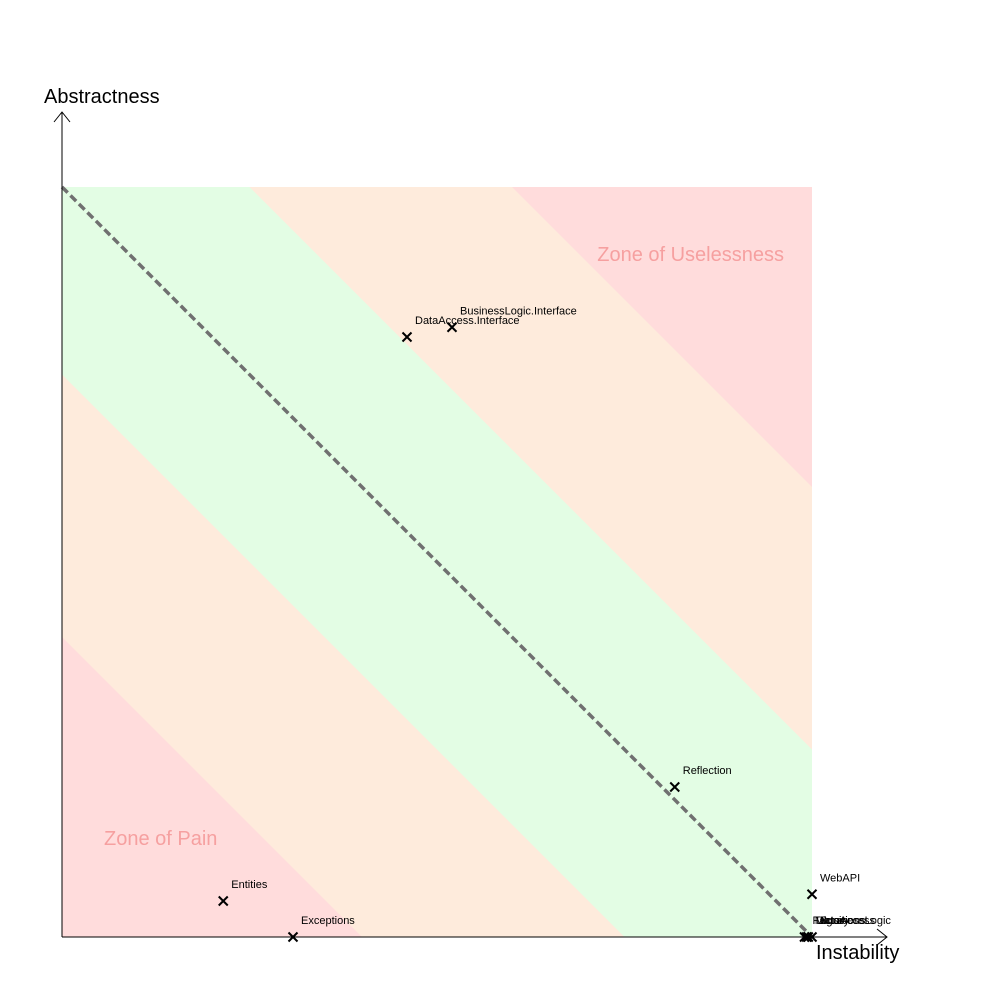 This screenshot has height=1000, width=1000. I want to click on y-axis-title: Abstractness, so click(102, 97).